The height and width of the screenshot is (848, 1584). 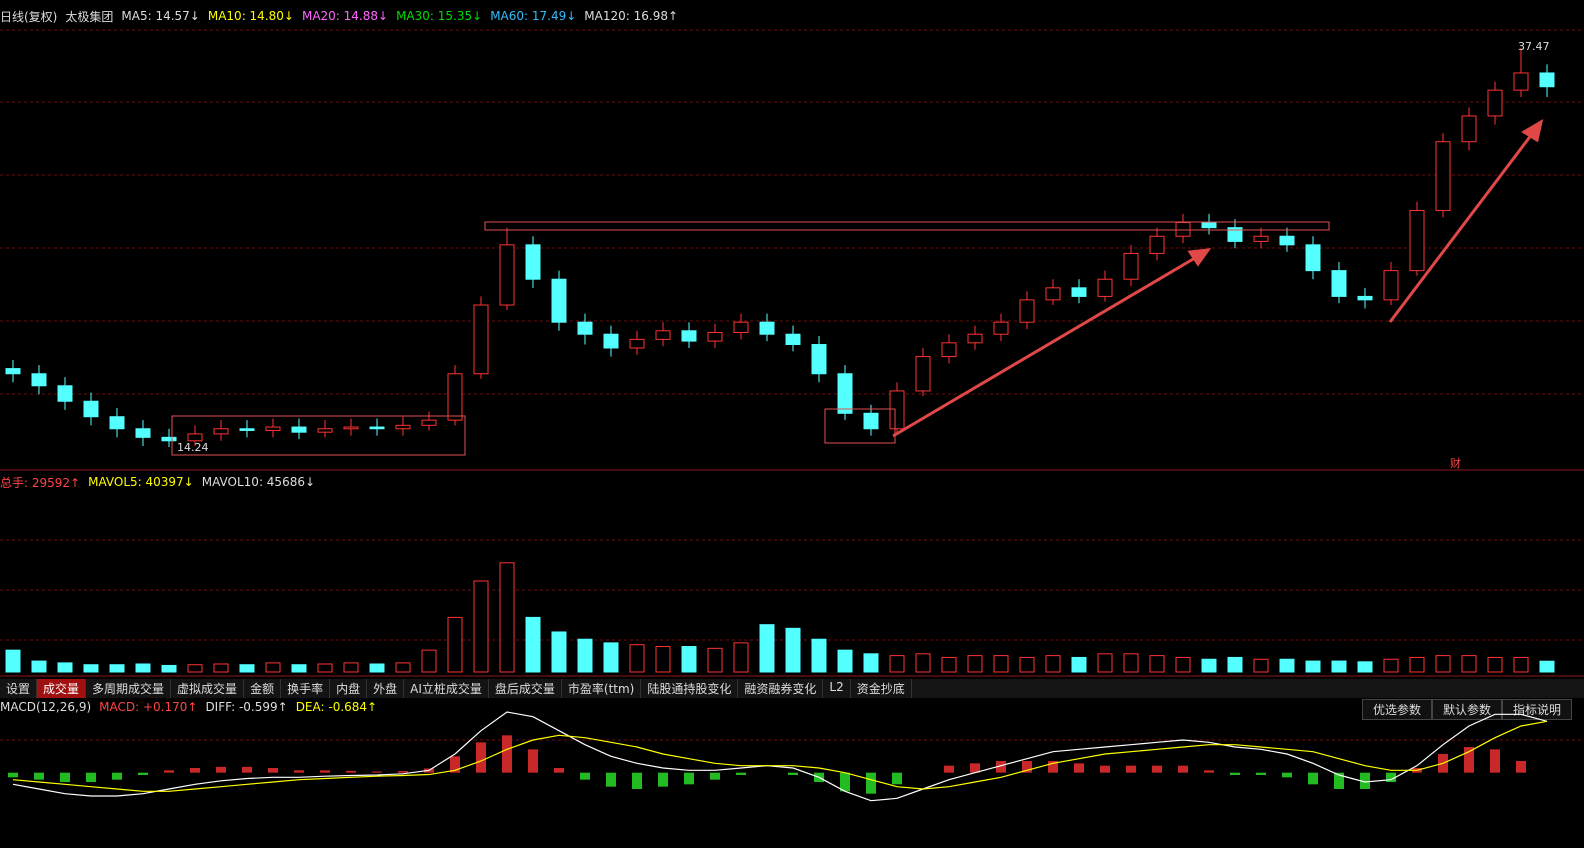 What do you see at coordinates (129, 688) in the screenshot?
I see `tab: 多周期成交量` at bounding box center [129, 688].